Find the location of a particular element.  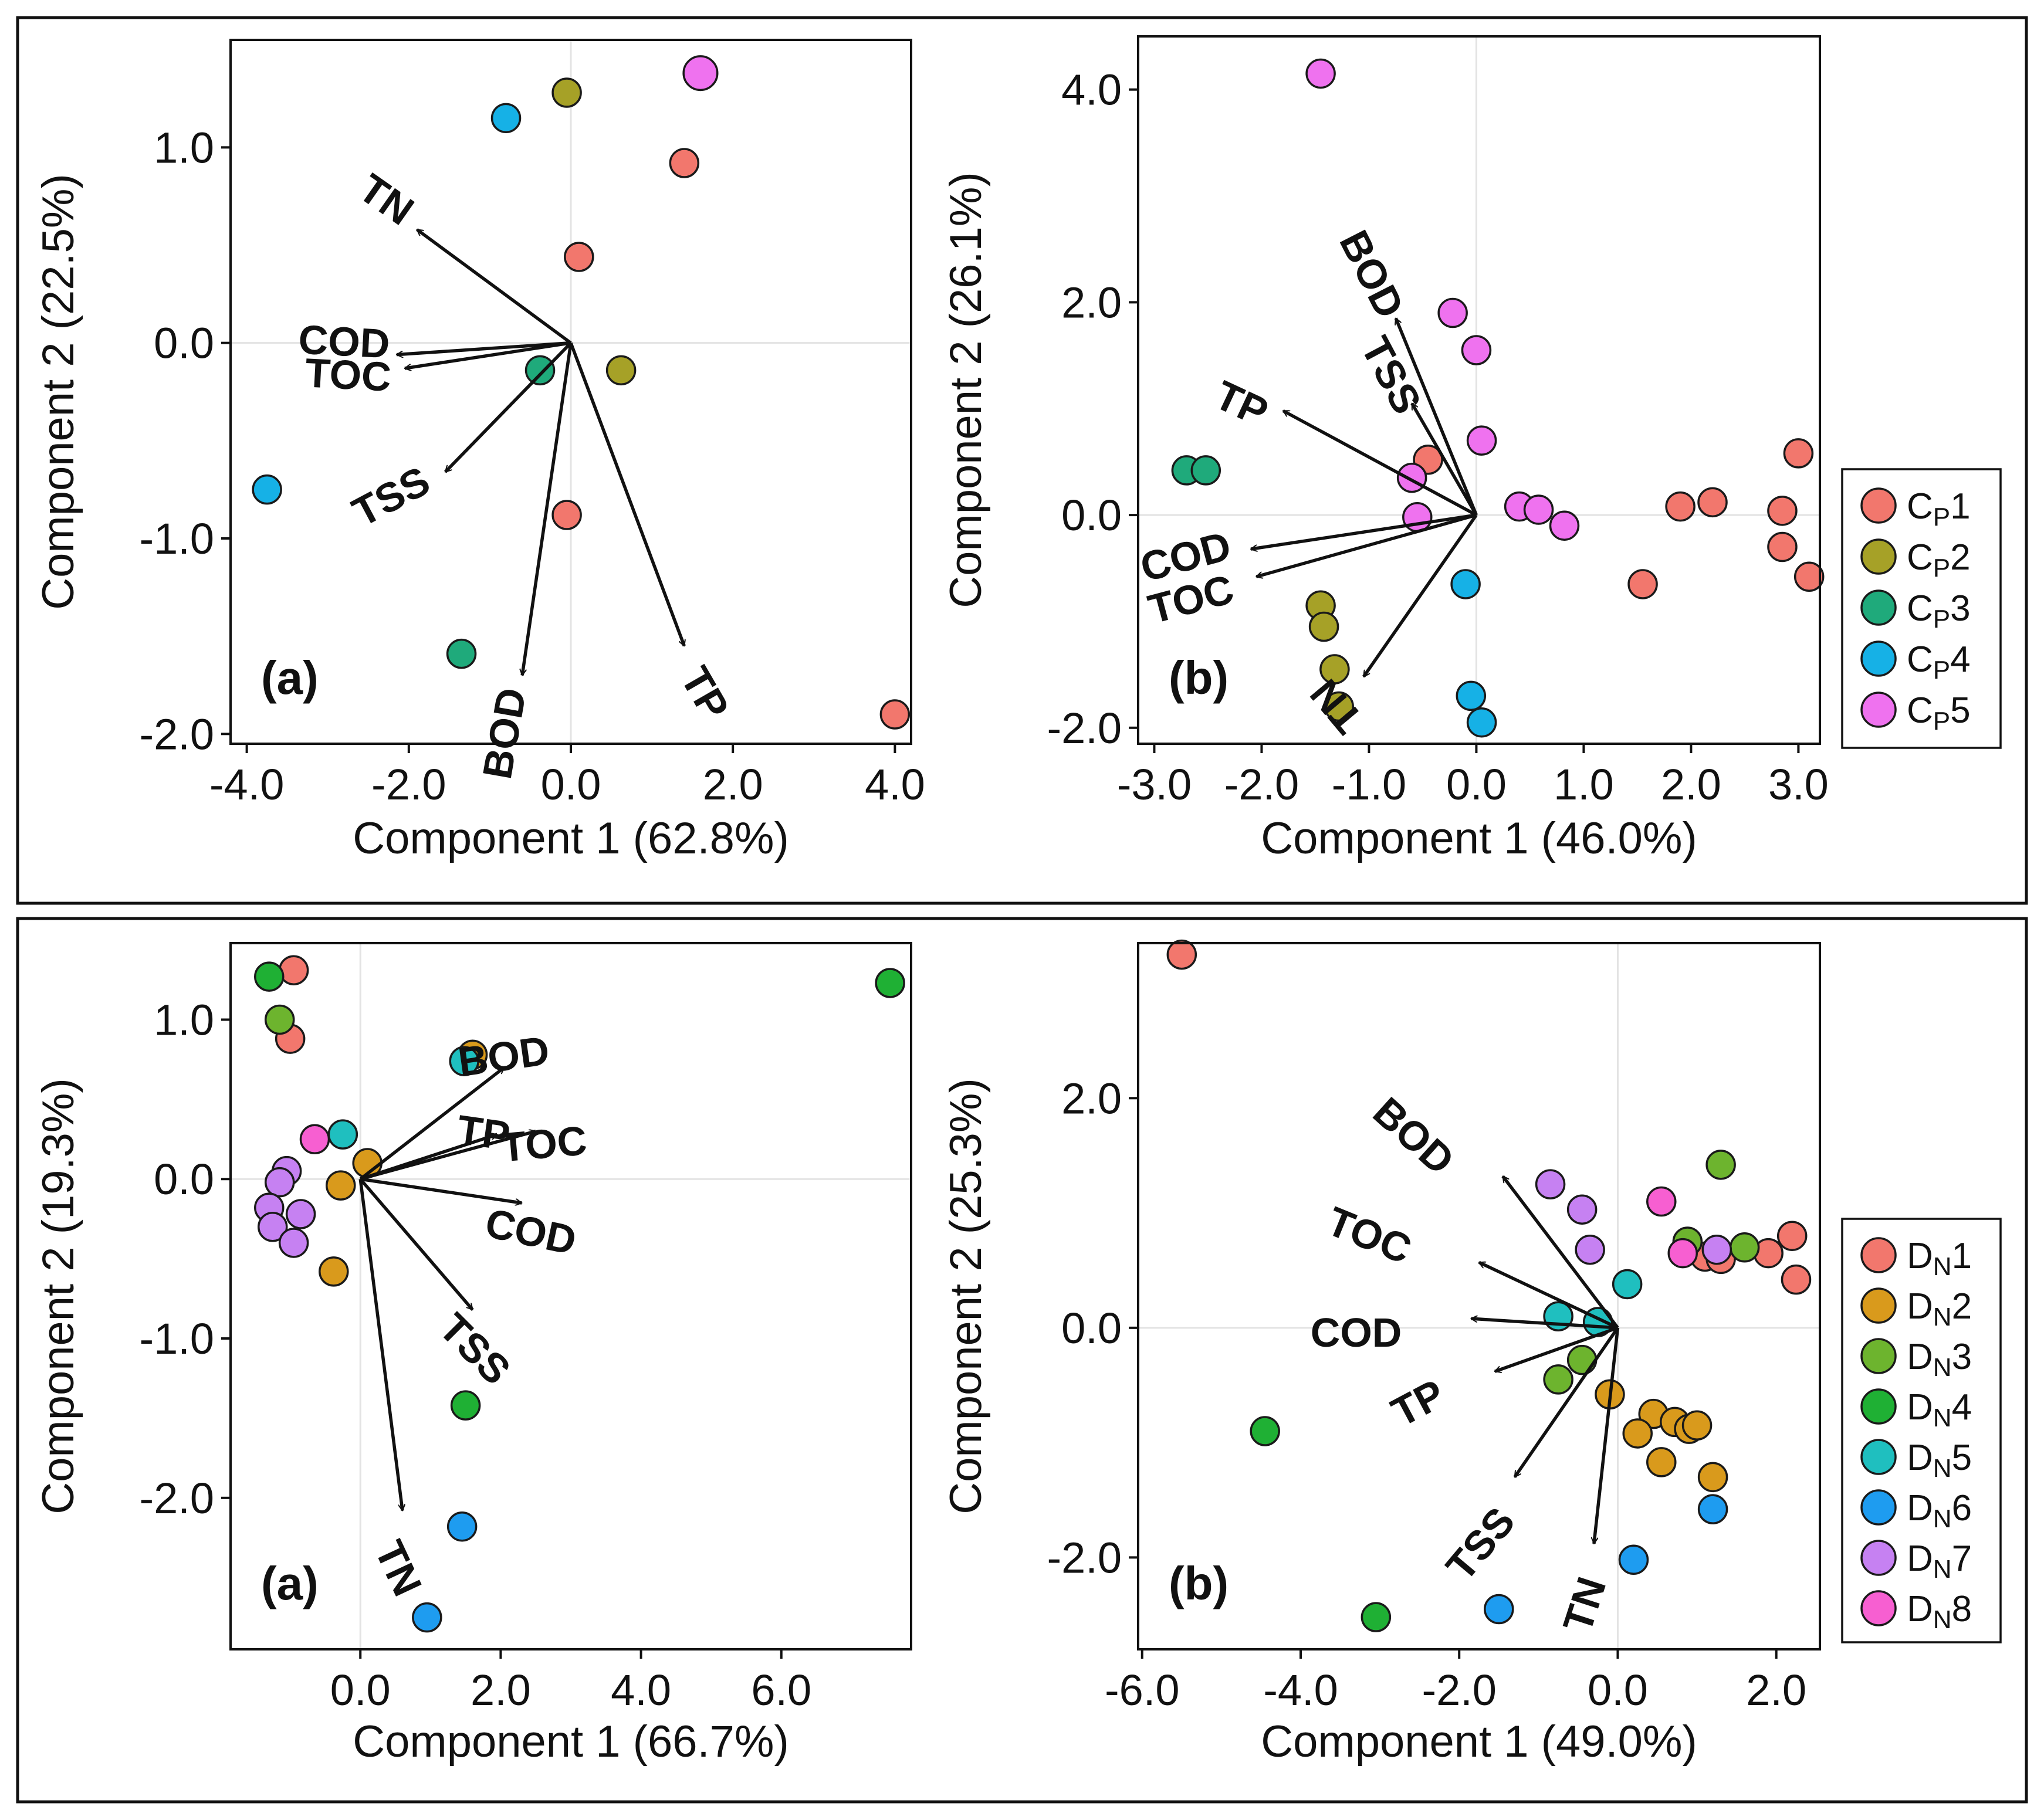

plot-border is located at coordinates (570, 392).